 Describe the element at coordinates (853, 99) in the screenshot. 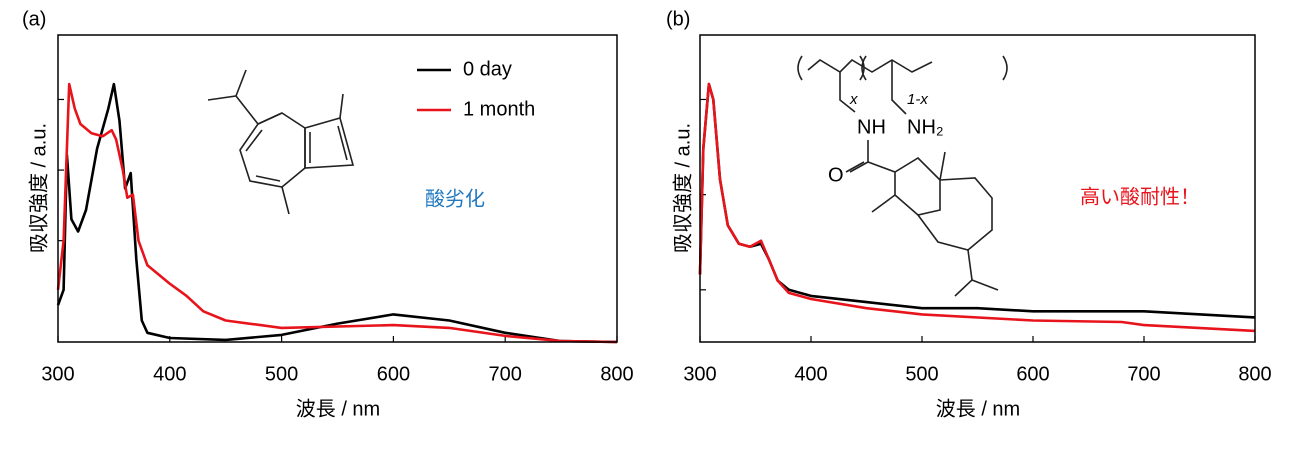

I see `structure-label: x` at that location.